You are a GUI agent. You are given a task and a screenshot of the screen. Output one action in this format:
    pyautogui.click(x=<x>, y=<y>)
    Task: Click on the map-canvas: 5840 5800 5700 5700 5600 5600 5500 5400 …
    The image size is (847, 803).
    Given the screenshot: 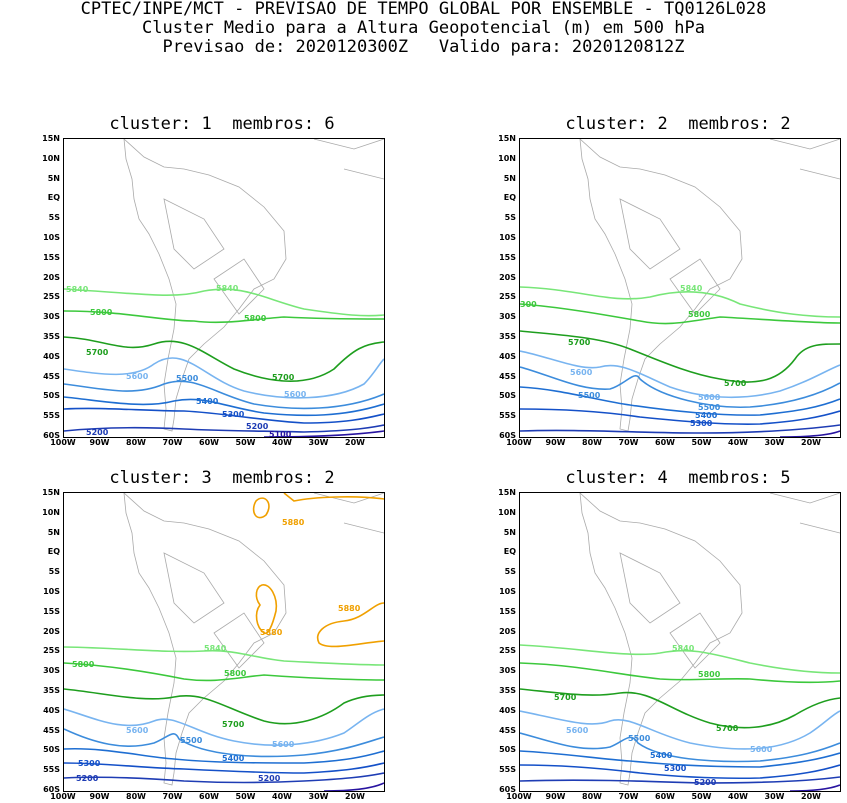 What is the action you would take?
    pyautogui.click(x=680, y=642)
    